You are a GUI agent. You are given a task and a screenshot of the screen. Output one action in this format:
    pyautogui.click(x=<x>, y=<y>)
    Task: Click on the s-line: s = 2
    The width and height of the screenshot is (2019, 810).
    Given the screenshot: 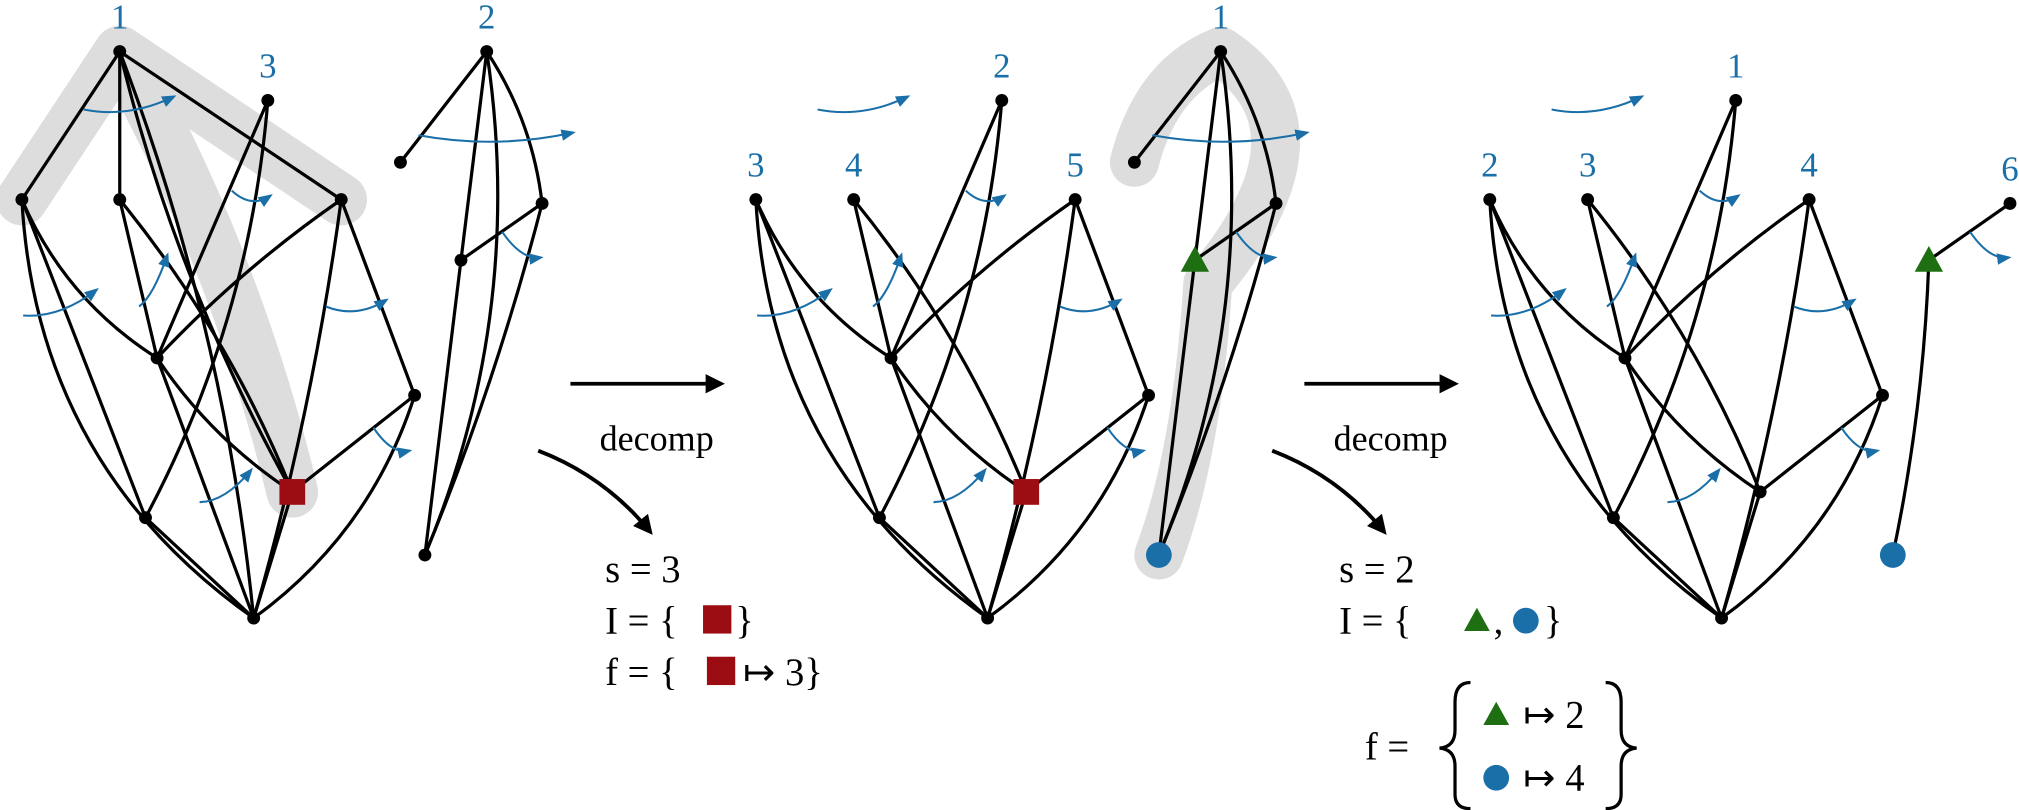 What is the action you would take?
    pyautogui.click(x=1376, y=570)
    